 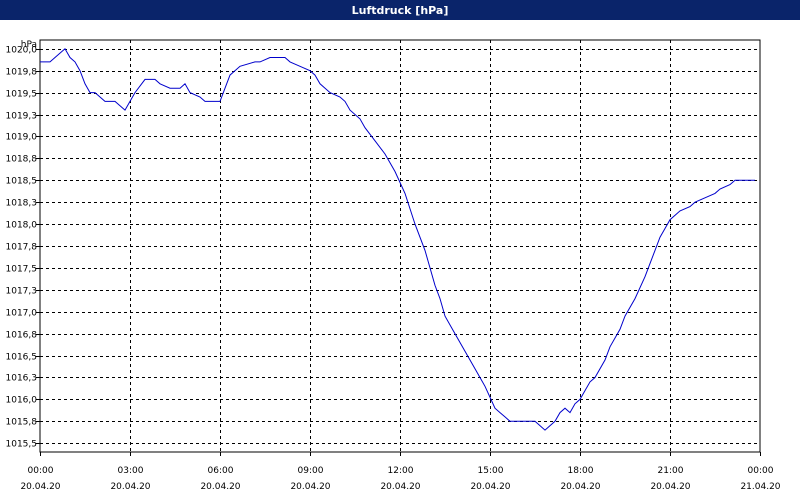 What do you see at coordinates (22, 182) in the screenshot?
I see `y-tick-label: 1018,5` at bounding box center [22, 182].